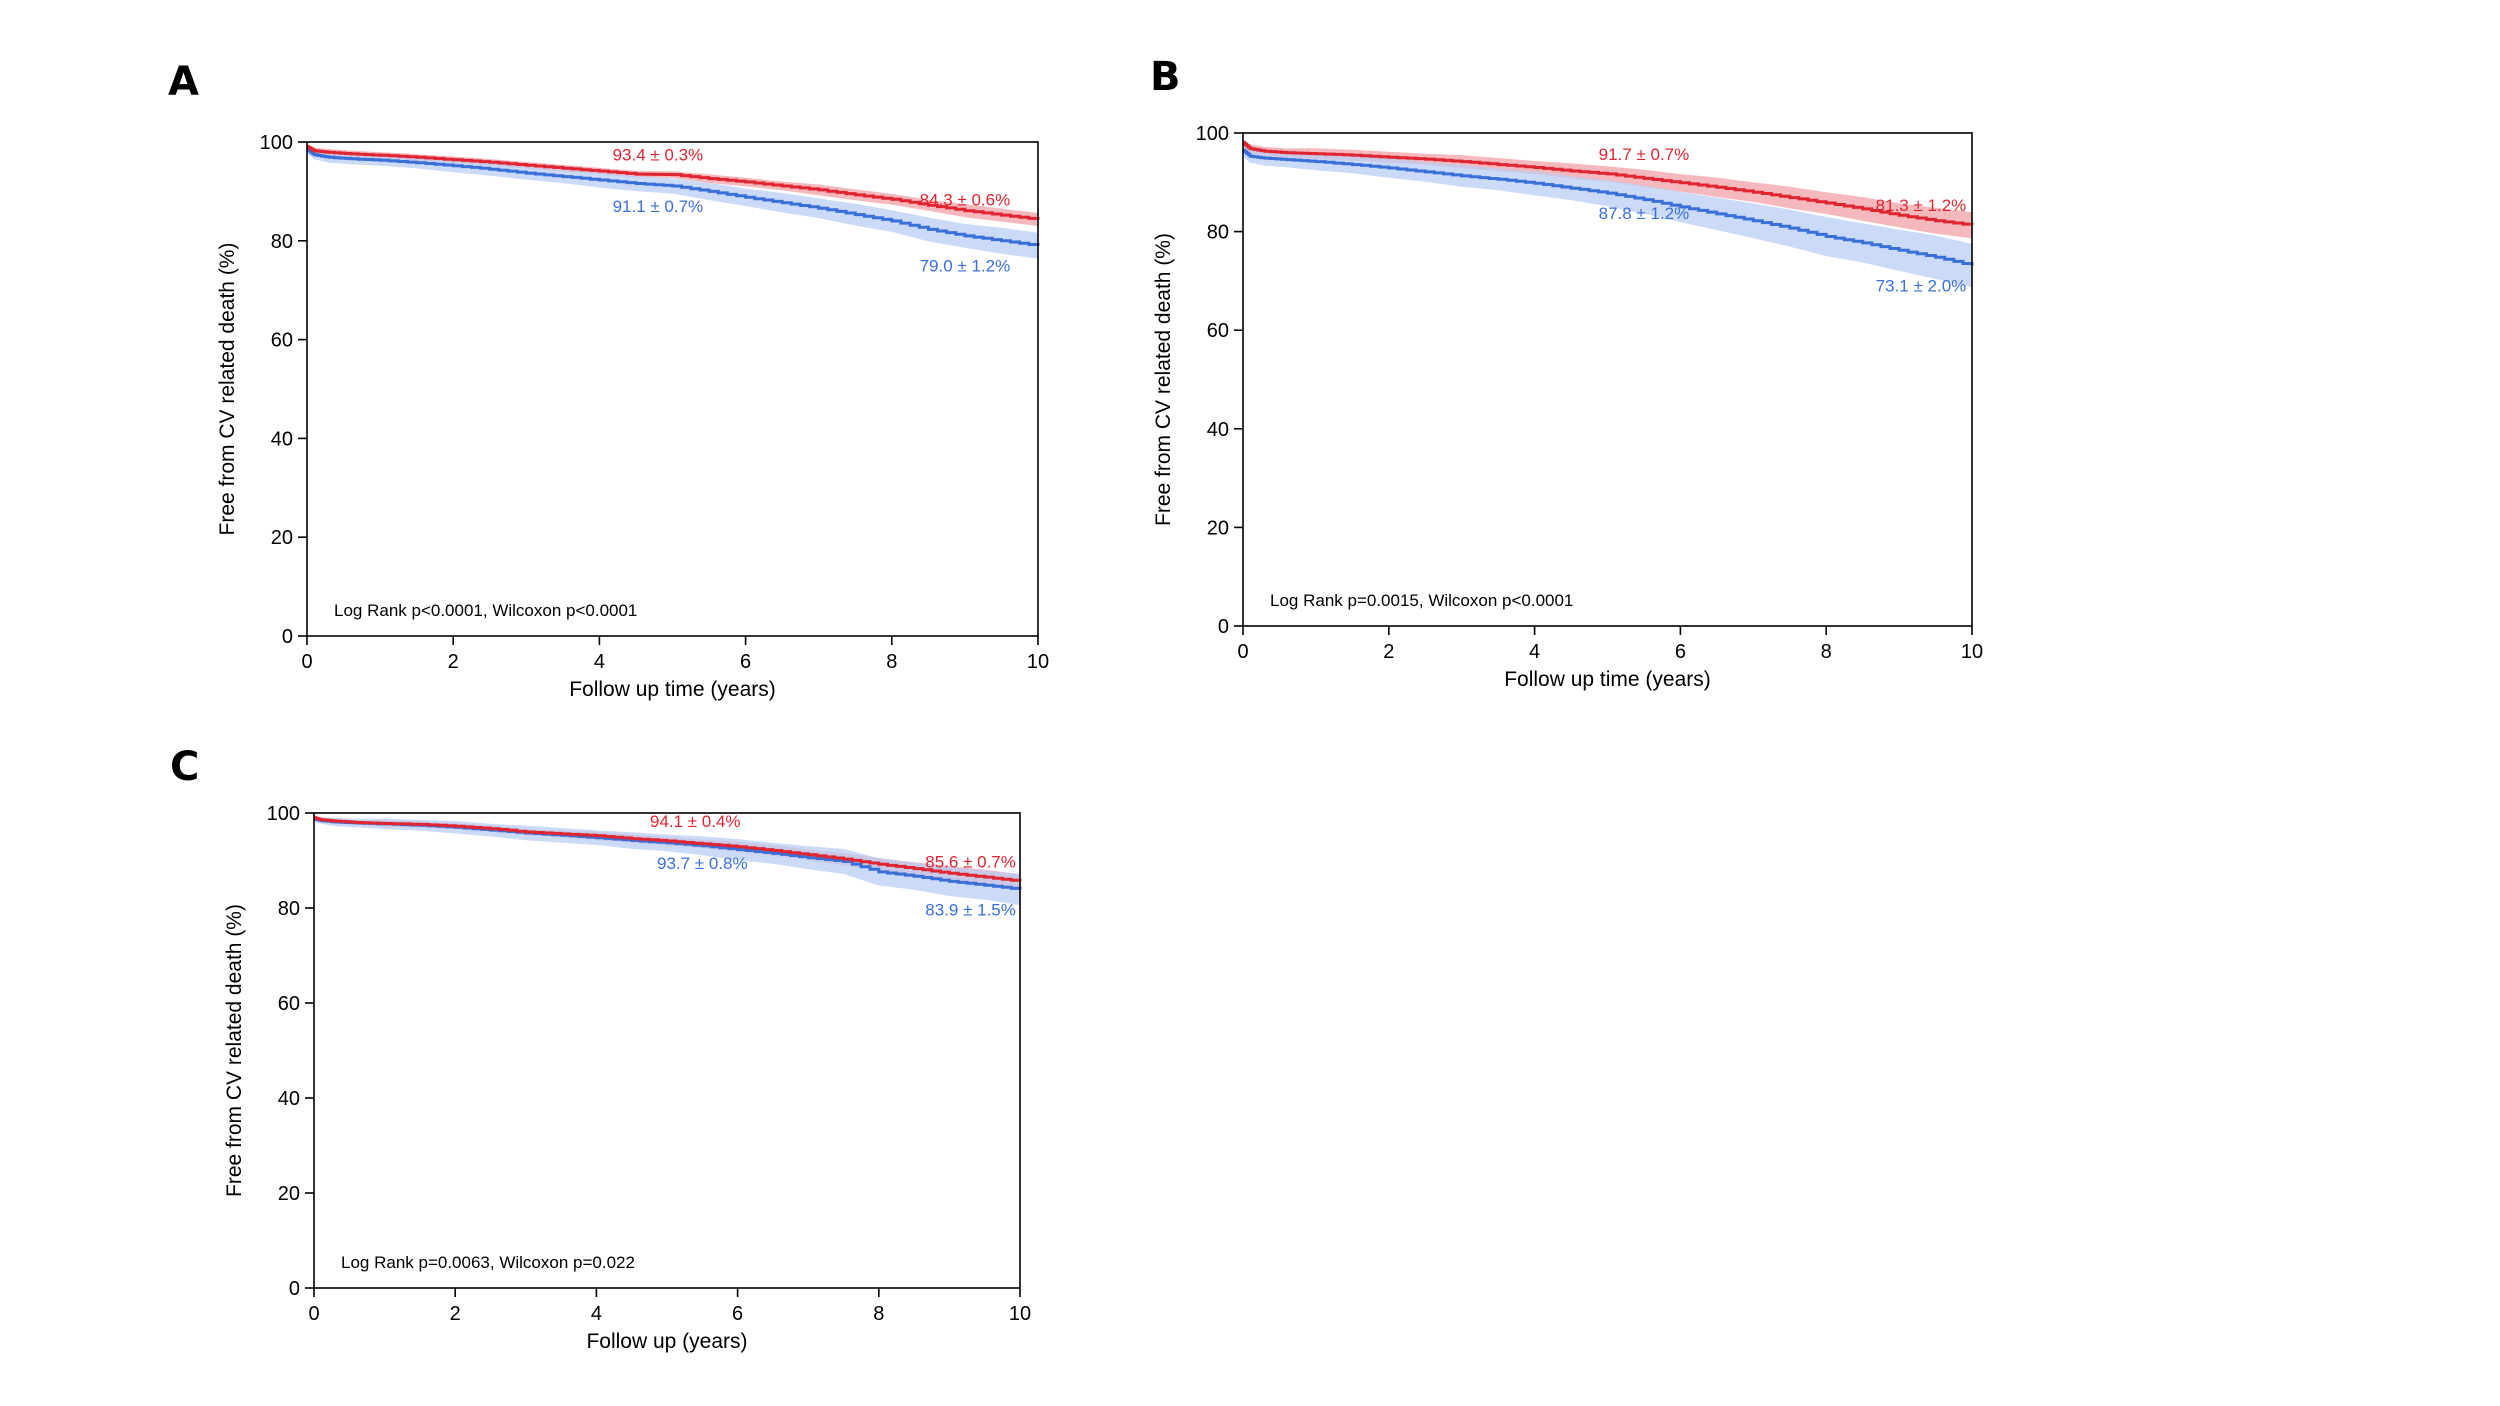 The width and height of the screenshot is (2500, 1406). Describe the element at coordinates (658, 206) in the screenshot. I see `group-blue-annotation: 91.1 ± 0.7%` at that location.